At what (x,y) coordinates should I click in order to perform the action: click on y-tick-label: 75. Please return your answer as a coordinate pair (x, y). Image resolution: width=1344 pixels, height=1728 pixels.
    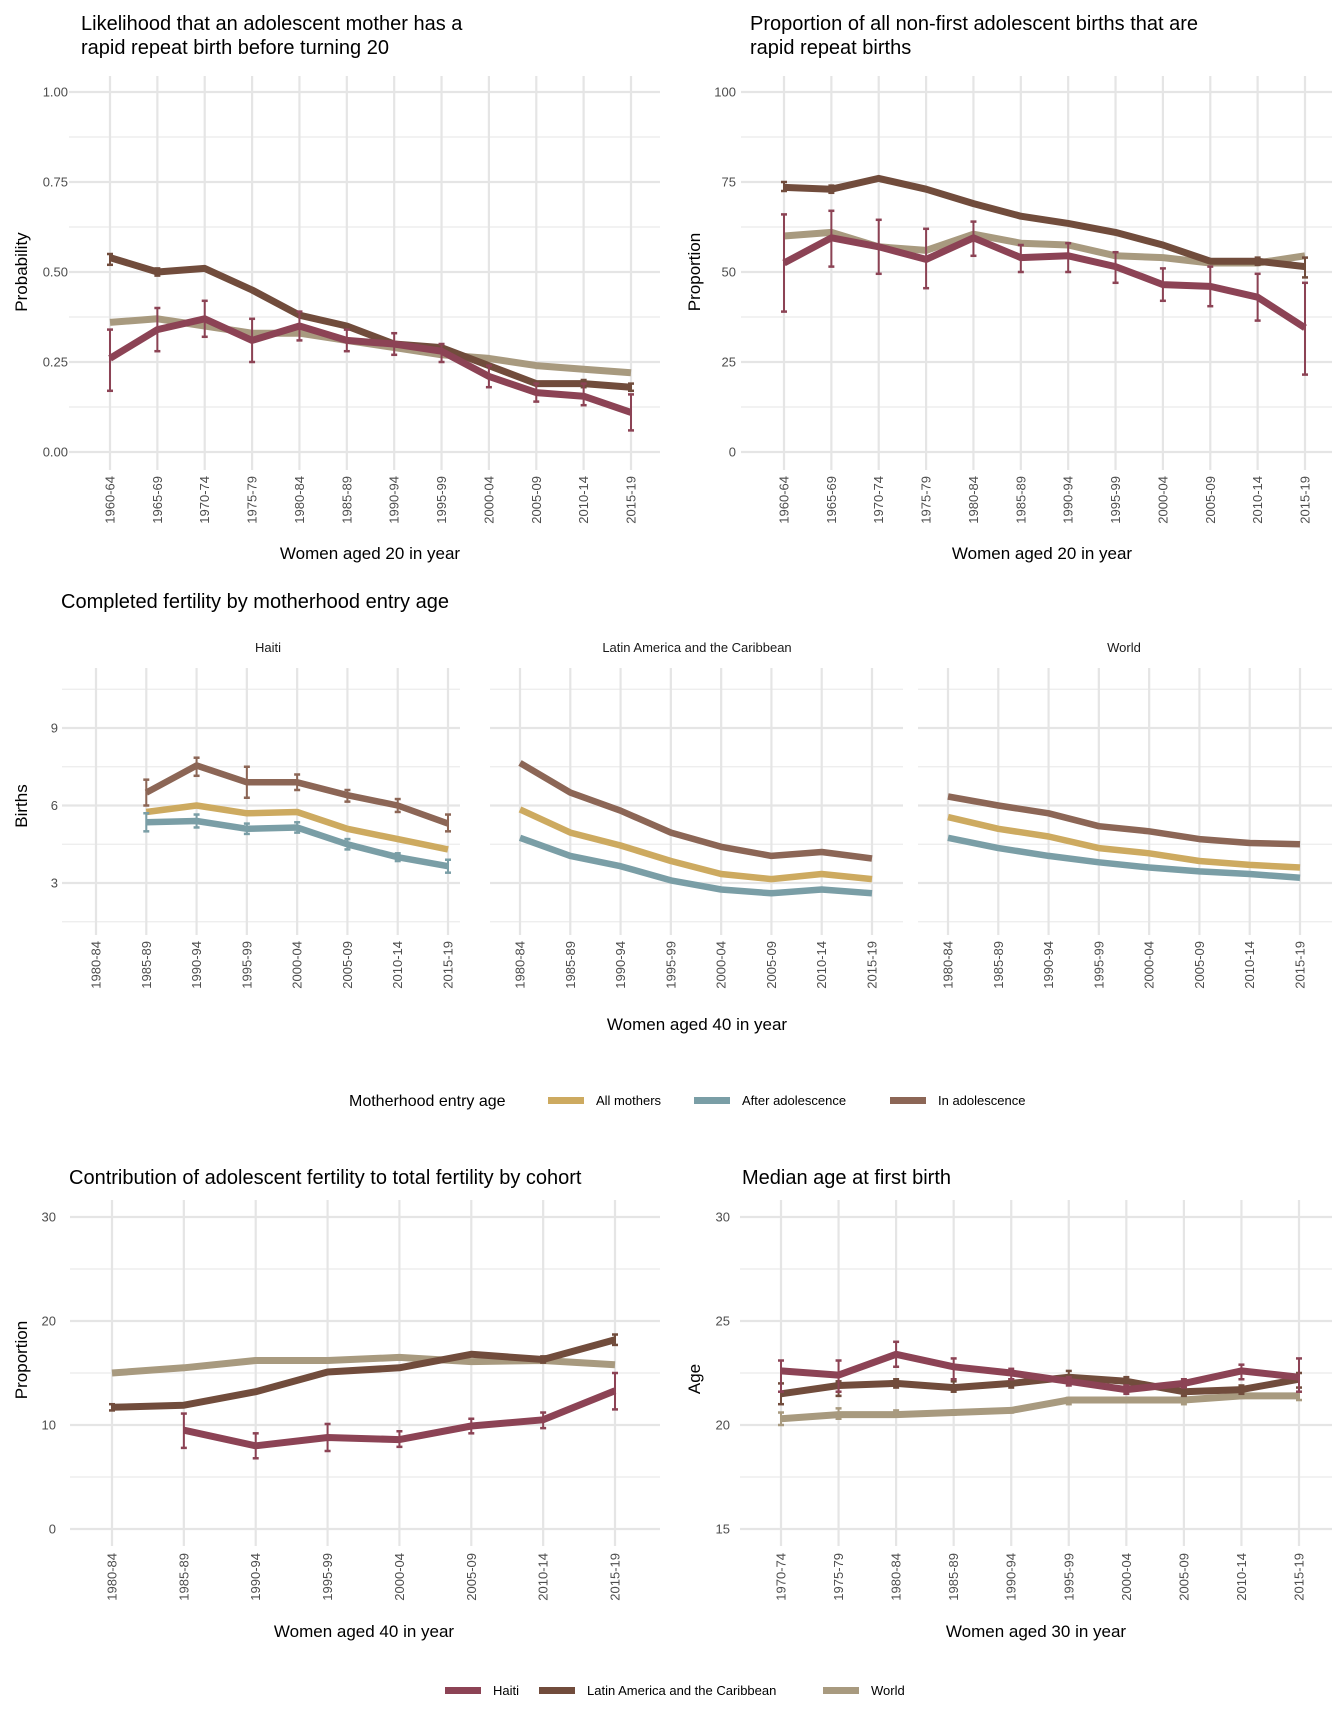
    Looking at the image, I should click on (729, 182).